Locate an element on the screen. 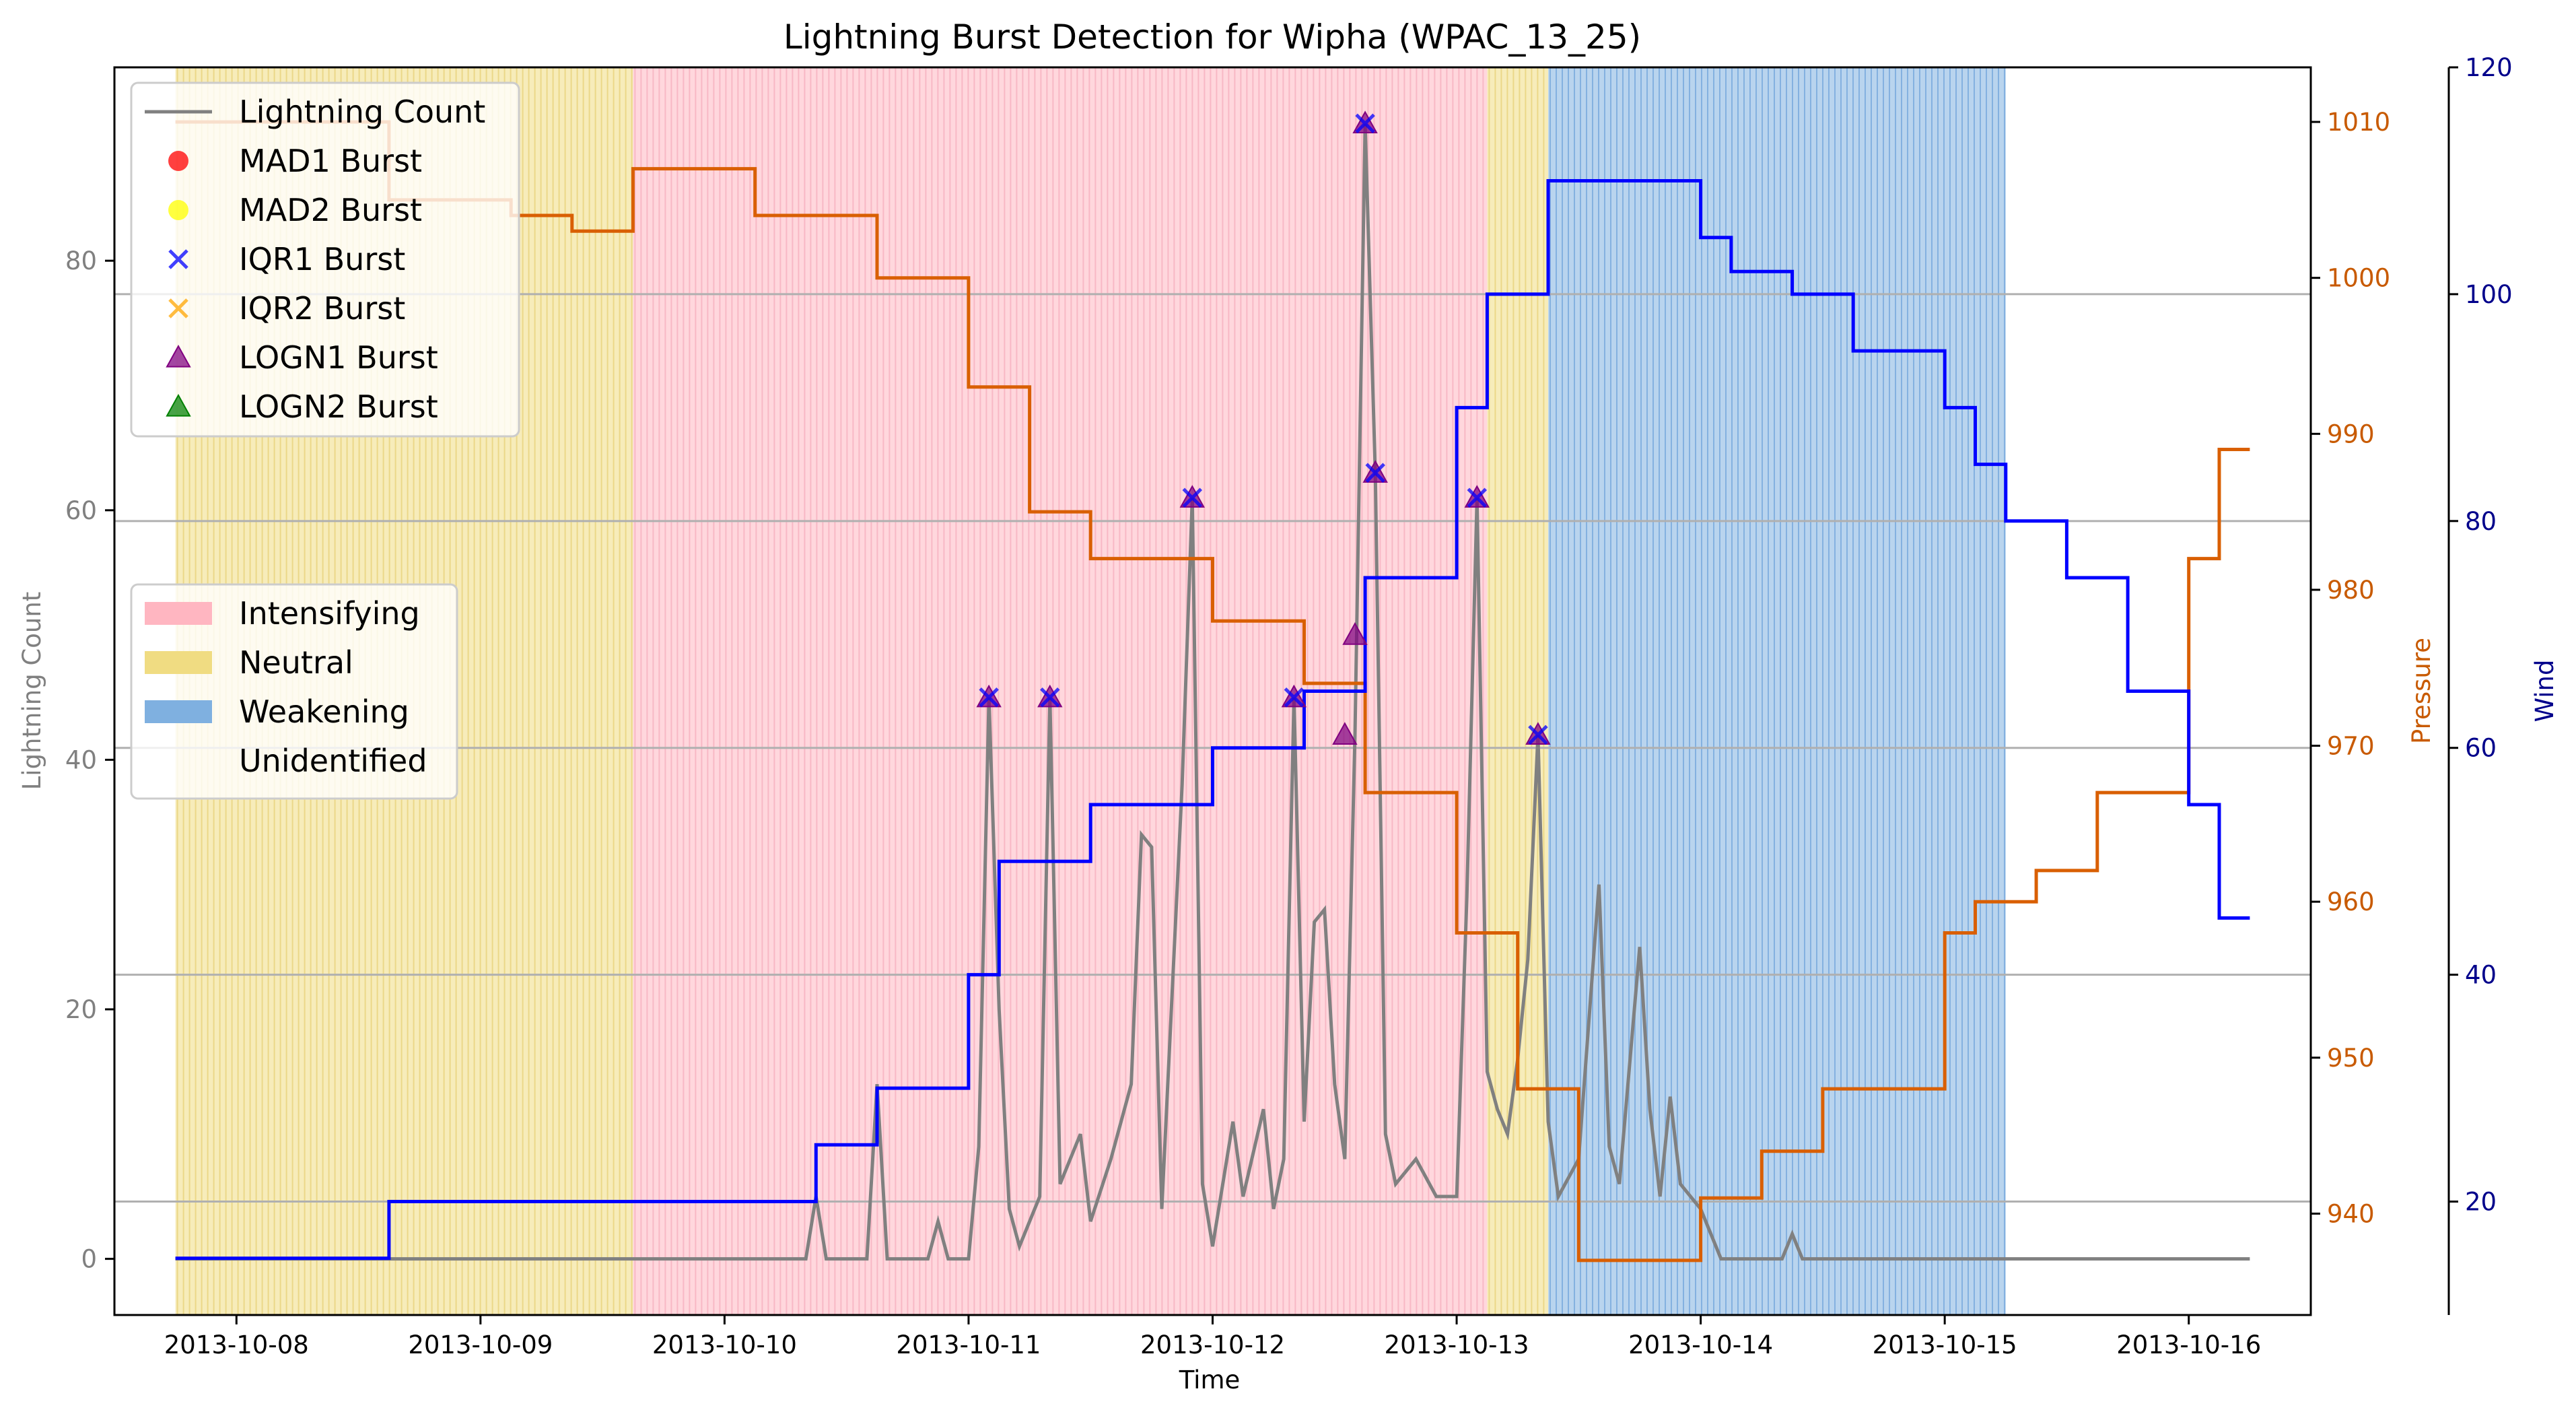 This screenshot has width=2576, height=1416. wind-tick-label-0: 20 is located at coordinates (2481, 1202).